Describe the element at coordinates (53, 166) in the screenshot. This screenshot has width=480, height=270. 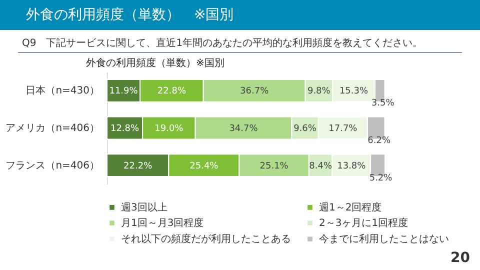
I see `y-tick-label: フランス（n=406）` at that location.